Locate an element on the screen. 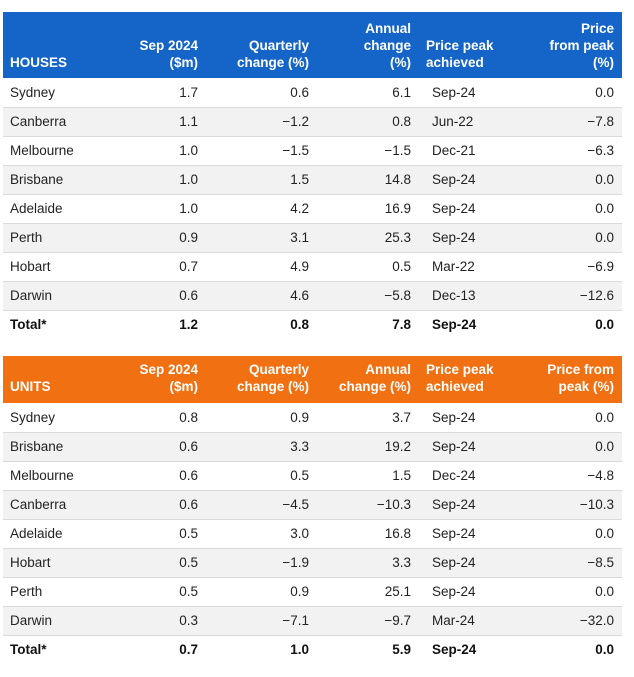  cell-quarterly: −1.2 is located at coordinates (261, 122).